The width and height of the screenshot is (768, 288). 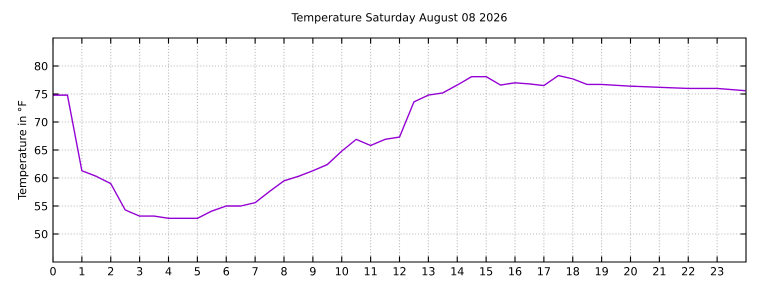 What do you see at coordinates (400, 271) in the screenshot?
I see `x-tick-label: 12` at bounding box center [400, 271].